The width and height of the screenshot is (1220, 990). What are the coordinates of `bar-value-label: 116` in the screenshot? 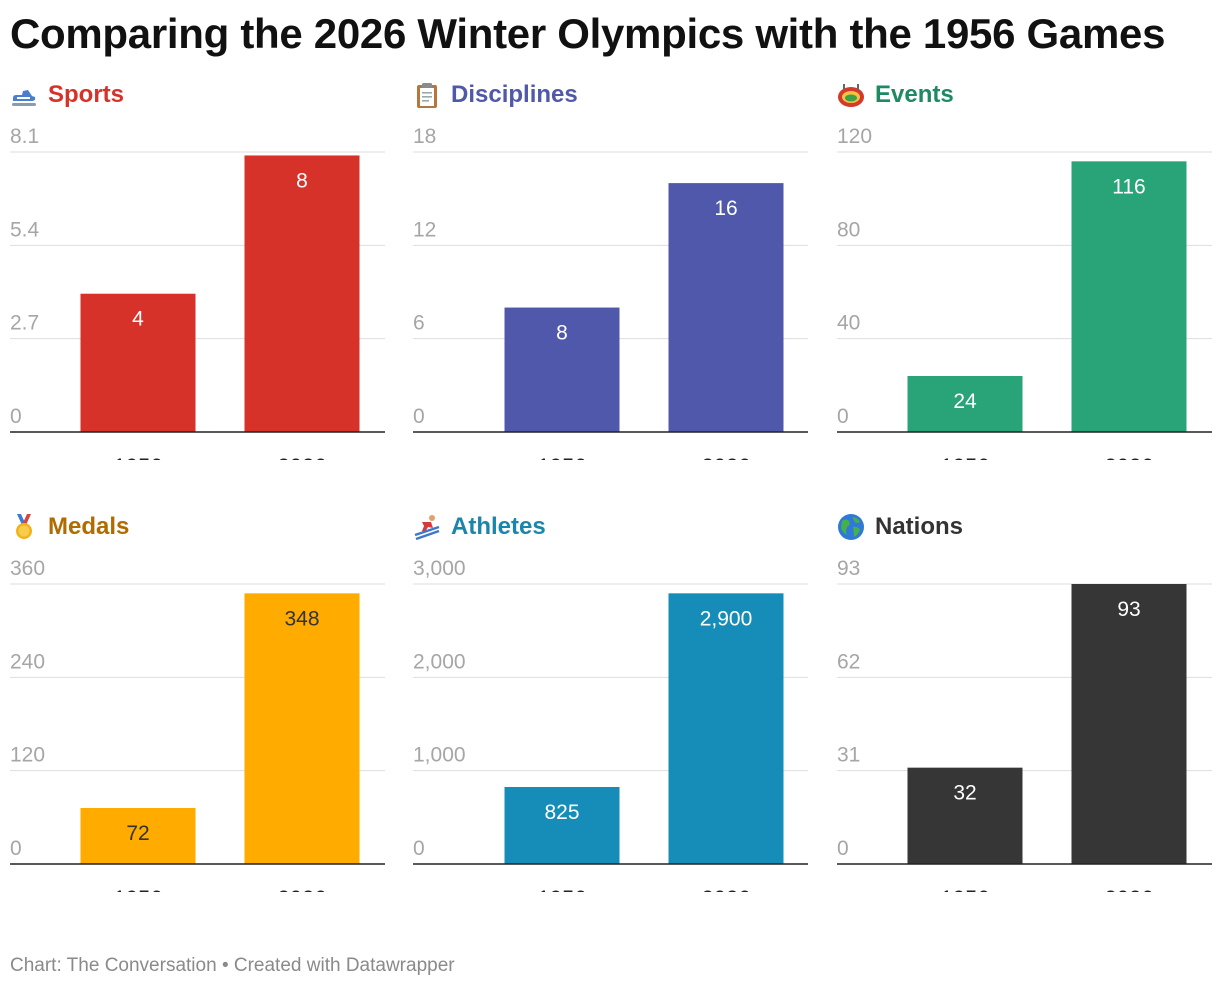 It's located at (1128, 186).